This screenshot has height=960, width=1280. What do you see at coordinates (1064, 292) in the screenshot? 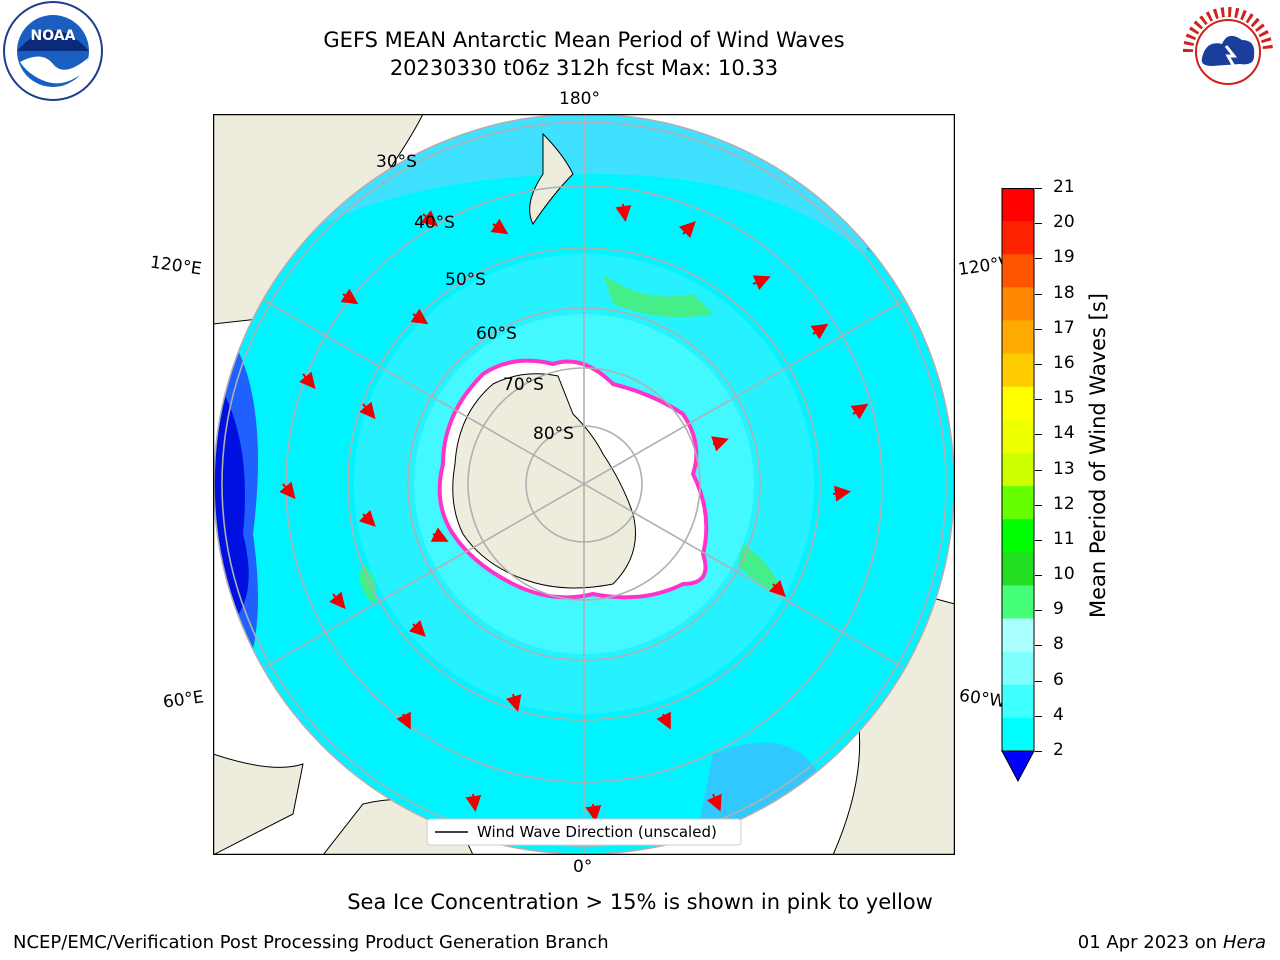
I see `colorbar-tick-label: 18` at bounding box center [1064, 292].